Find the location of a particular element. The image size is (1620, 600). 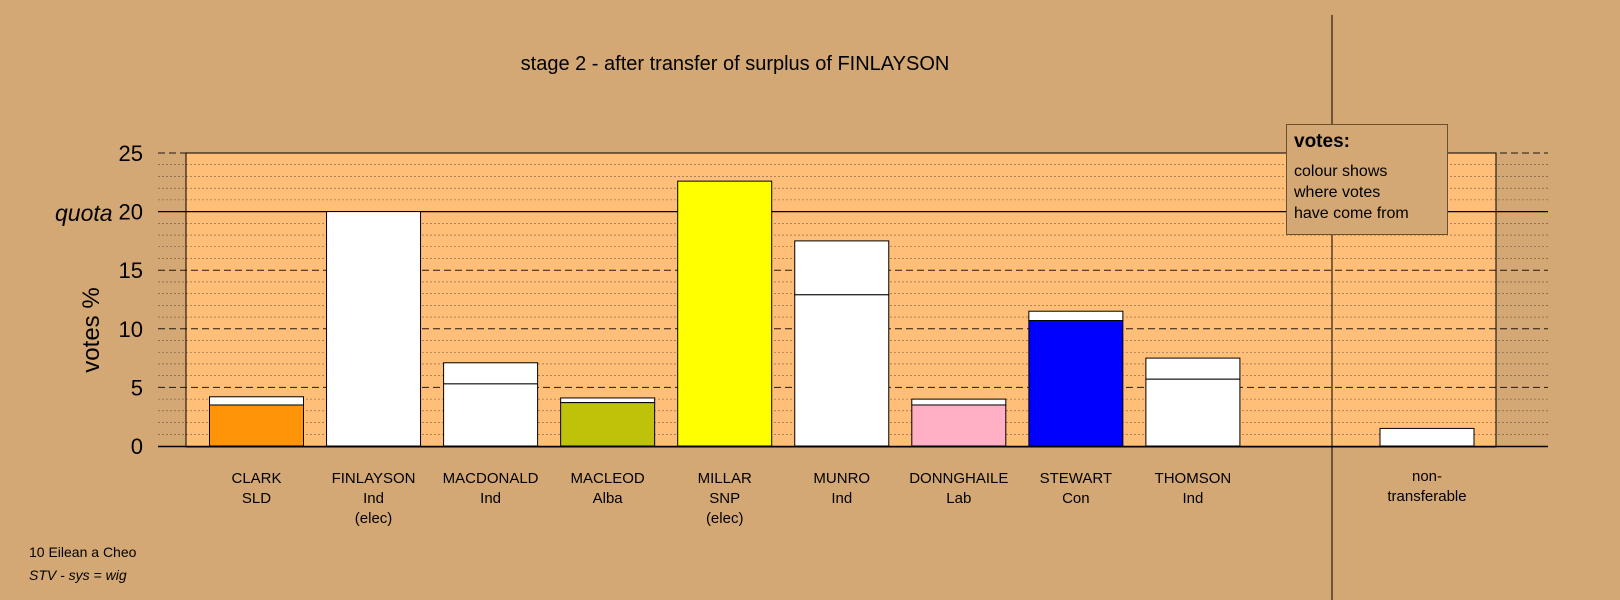

bar-macleod is located at coordinates (608, 422).